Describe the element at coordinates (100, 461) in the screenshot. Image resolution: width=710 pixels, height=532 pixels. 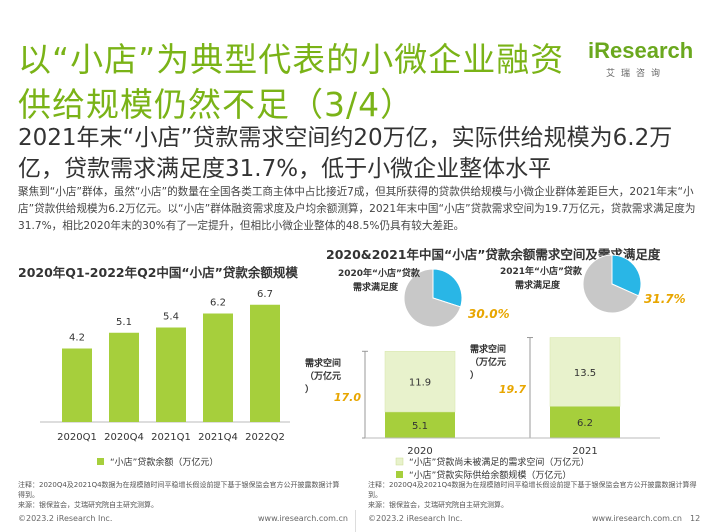
I see `legend-swatch` at that location.